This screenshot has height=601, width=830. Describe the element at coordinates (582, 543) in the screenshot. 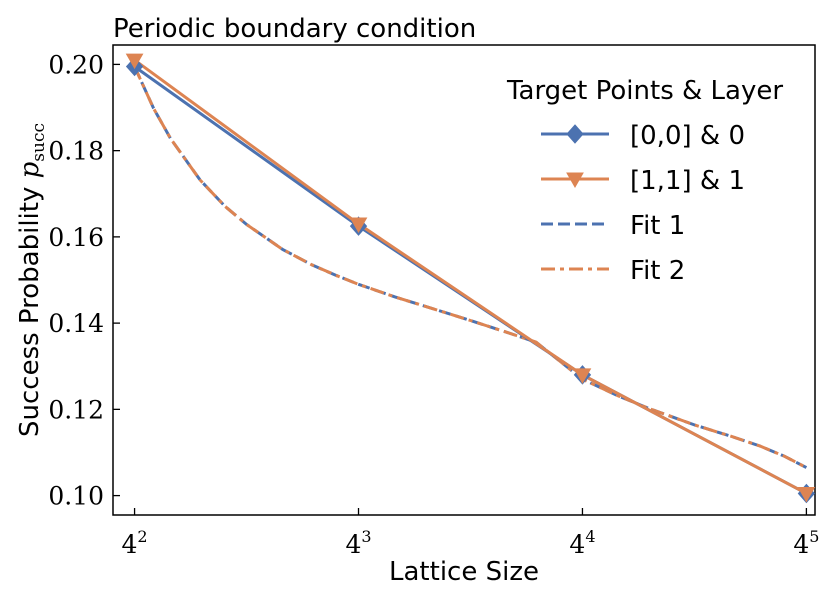

I see `x-tick-label: 44` at that location.